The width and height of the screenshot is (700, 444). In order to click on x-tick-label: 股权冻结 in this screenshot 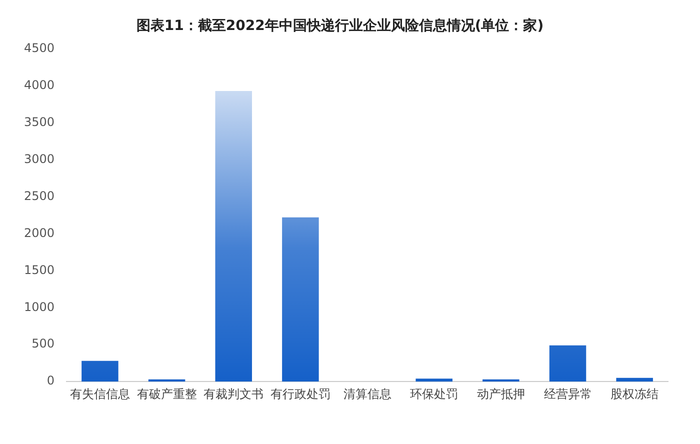, I will do `click(634, 393)`.